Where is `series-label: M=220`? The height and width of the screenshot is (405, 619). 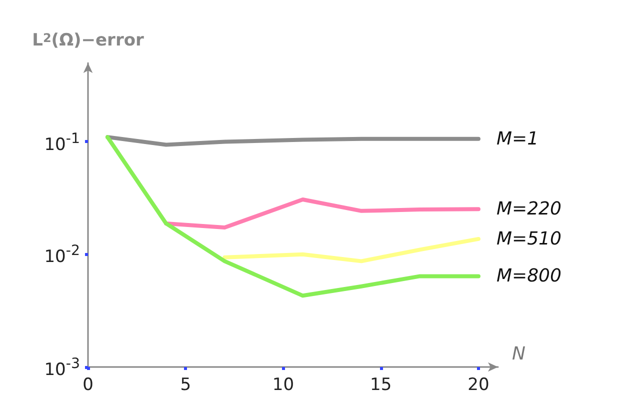
series-label: M=220 is located at coordinates (529, 209).